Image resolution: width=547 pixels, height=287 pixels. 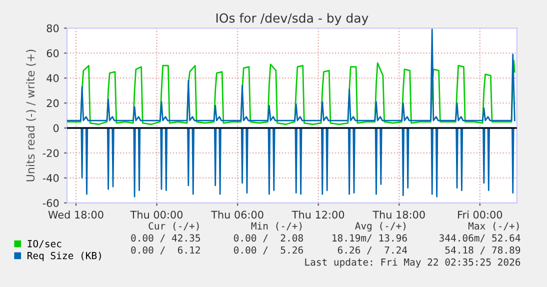 I want to click on text: 0.00 / 2.08, so click(x=268, y=238).